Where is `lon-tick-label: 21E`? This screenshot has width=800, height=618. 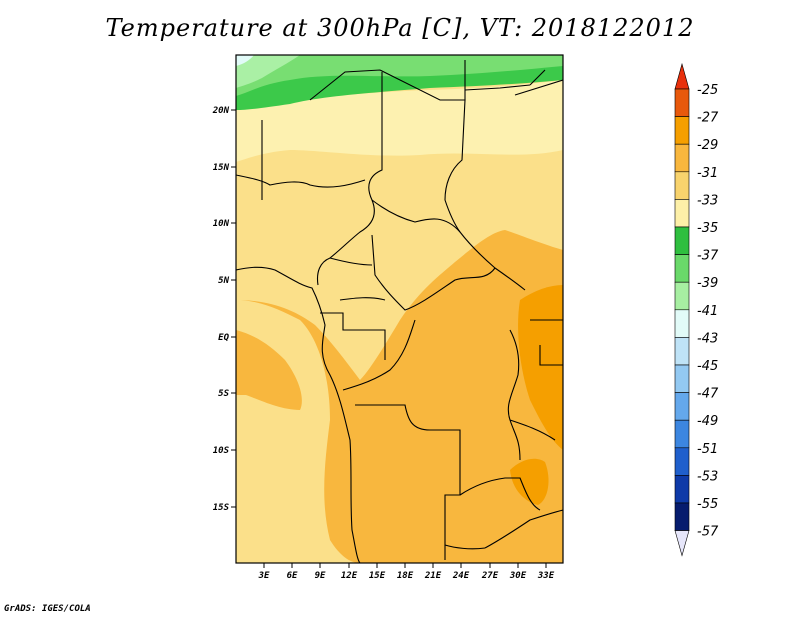
lon-tick-label: 21E is located at coordinates (433, 576).